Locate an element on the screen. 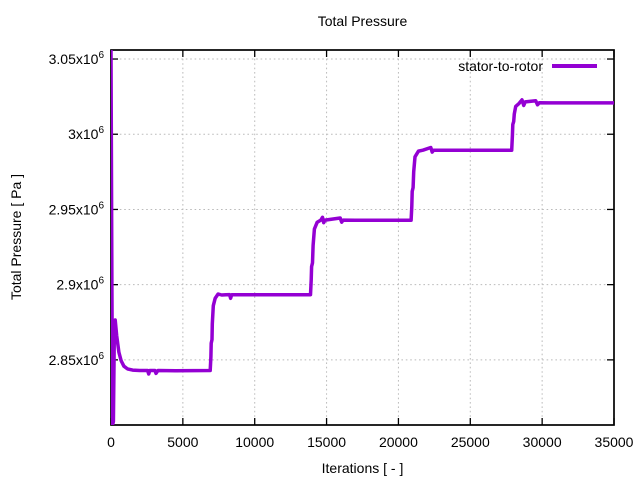  x-tick-label: 35000 is located at coordinates (614, 442).